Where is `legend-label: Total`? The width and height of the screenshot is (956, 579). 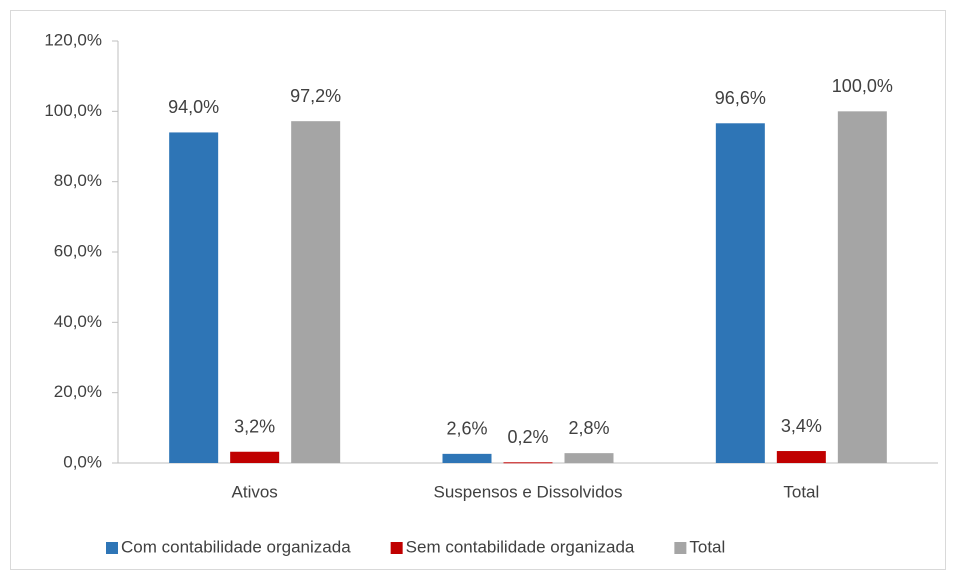
legend-label: Total is located at coordinates (707, 546).